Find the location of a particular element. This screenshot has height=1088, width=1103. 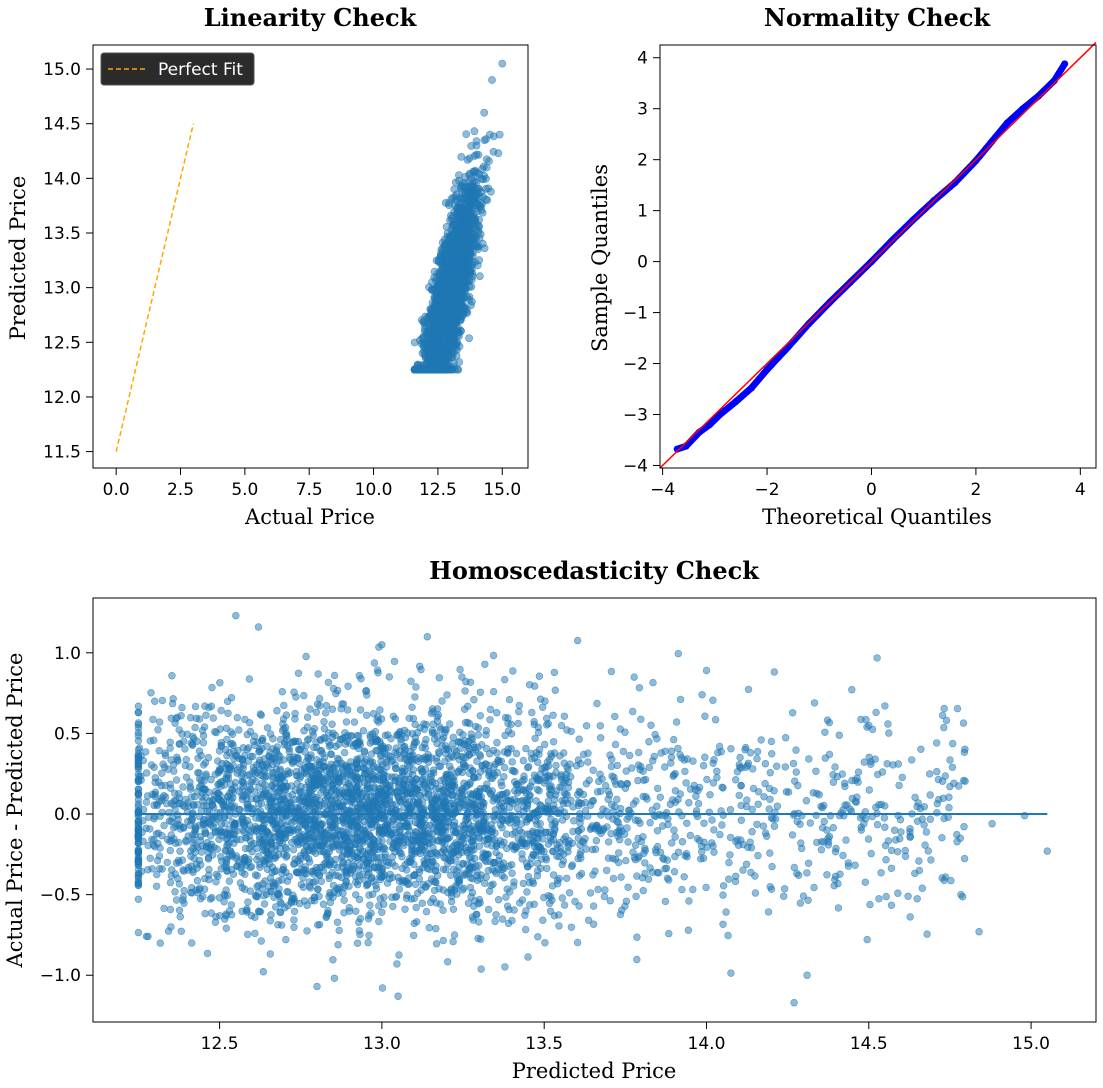

linearity-ytick-label: 13.5 is located at coordinates (62, 234).